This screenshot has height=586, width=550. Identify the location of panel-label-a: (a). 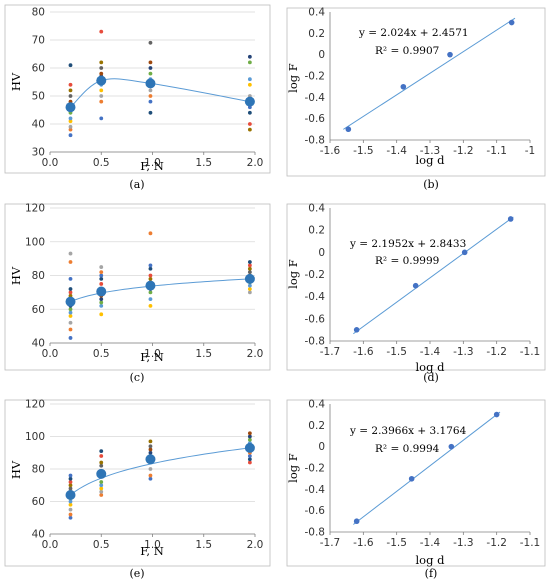
(137, 184).